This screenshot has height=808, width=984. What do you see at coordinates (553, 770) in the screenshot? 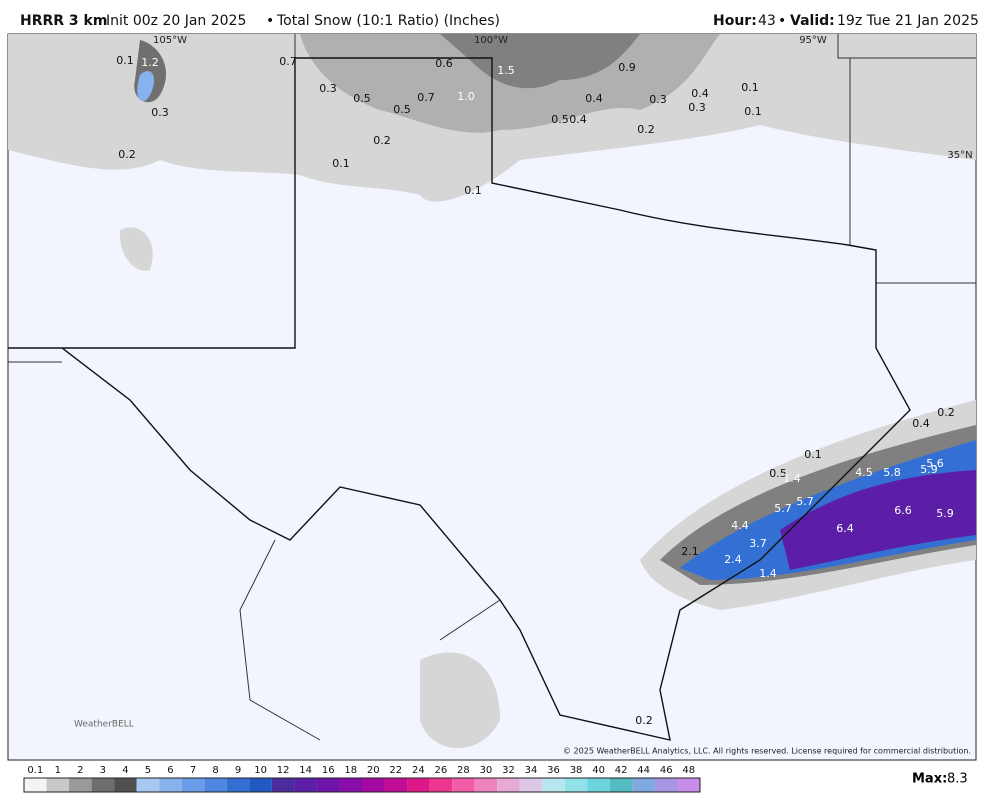
I see `colorbar-label: 36` at bounding box center [553, 770].